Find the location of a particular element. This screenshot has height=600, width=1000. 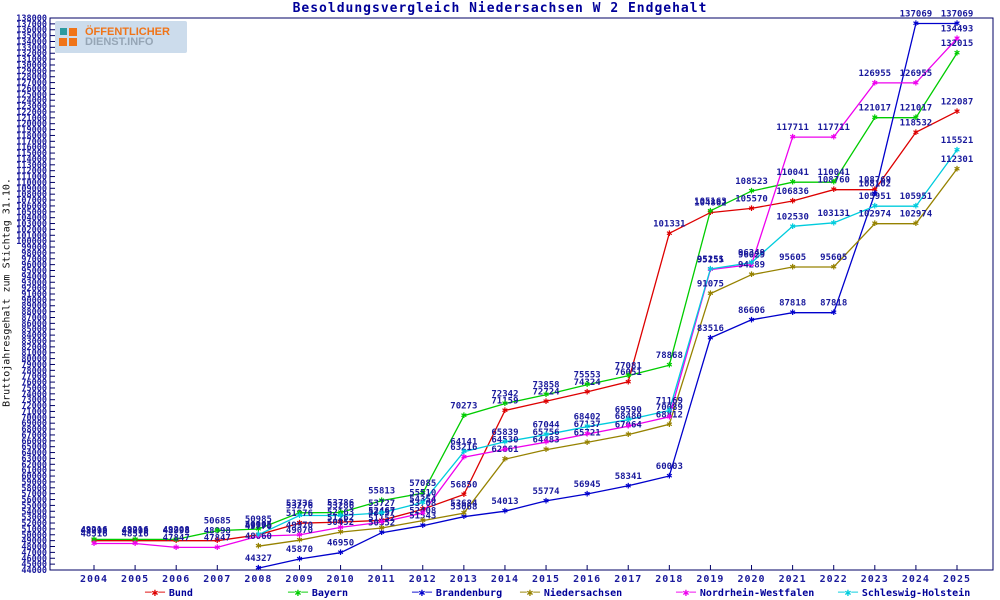

data-point-label-Brandenburg: 51543 is located at coordinates (422, 517).